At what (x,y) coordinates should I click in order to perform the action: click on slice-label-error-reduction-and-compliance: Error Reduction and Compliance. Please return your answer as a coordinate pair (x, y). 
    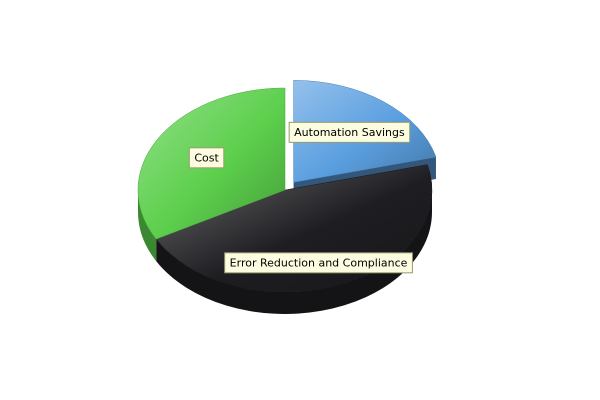
    Looking at the image, I should click on (318, 263).